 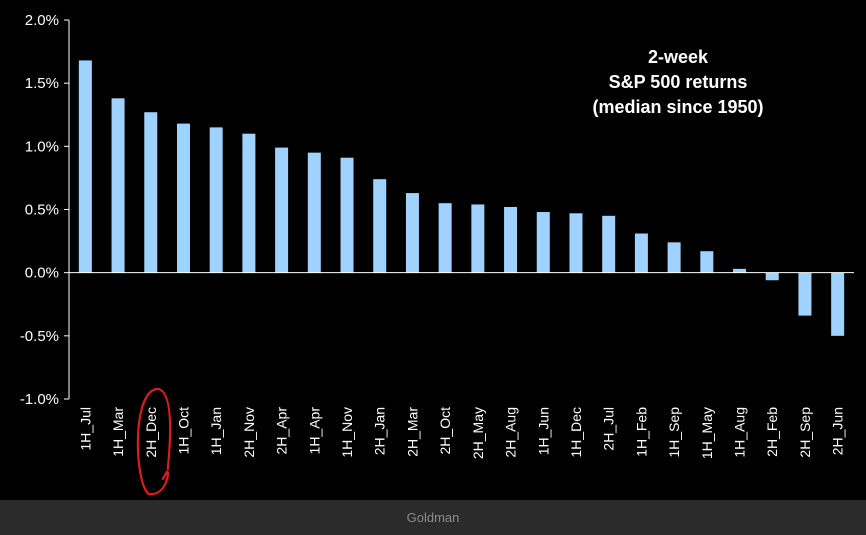 What do you see at coordinates (380, 431) in the screenshot?
I see `x-tick-label: 2H_Jan` at bounding box center [380, 431].